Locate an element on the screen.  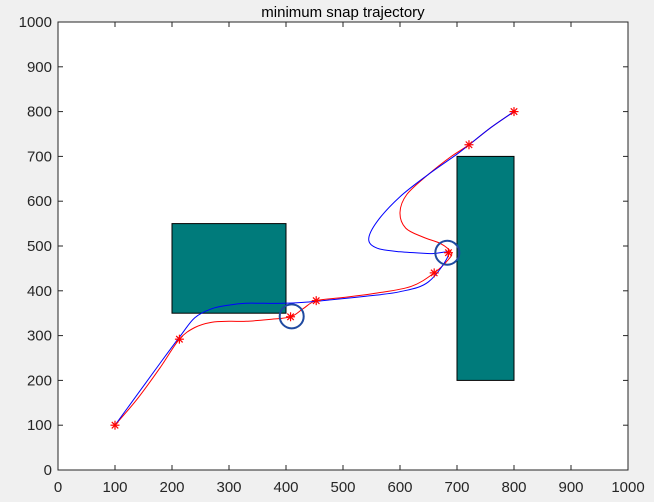
x-tick-label: 900 is located at coordinates (570, 487).